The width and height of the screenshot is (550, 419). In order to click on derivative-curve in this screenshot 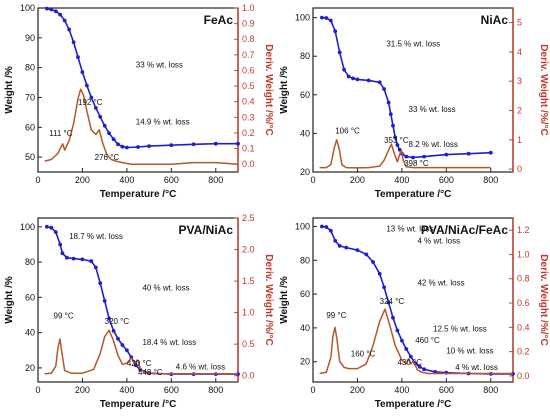, I will do `click(405, 154)`.